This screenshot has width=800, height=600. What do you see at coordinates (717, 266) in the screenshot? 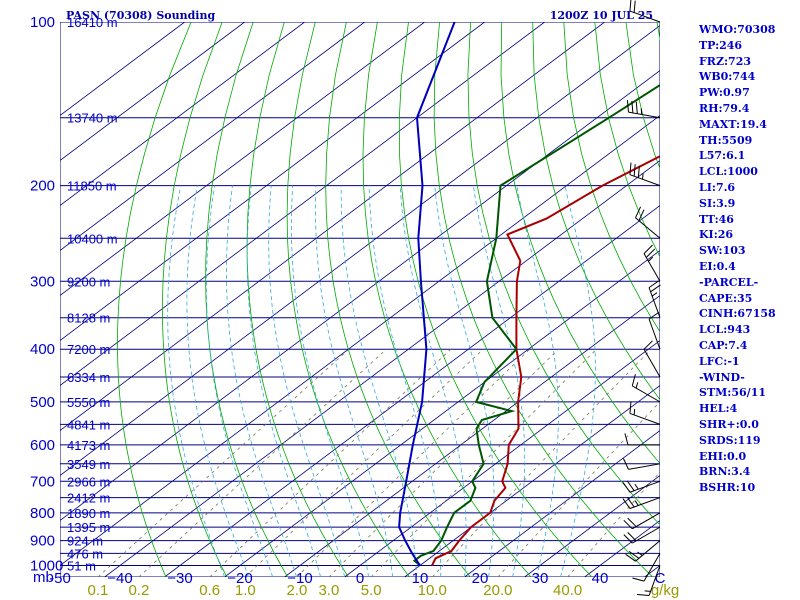
I see `index-item: EI:0.4` at bounding box center [717, 266].